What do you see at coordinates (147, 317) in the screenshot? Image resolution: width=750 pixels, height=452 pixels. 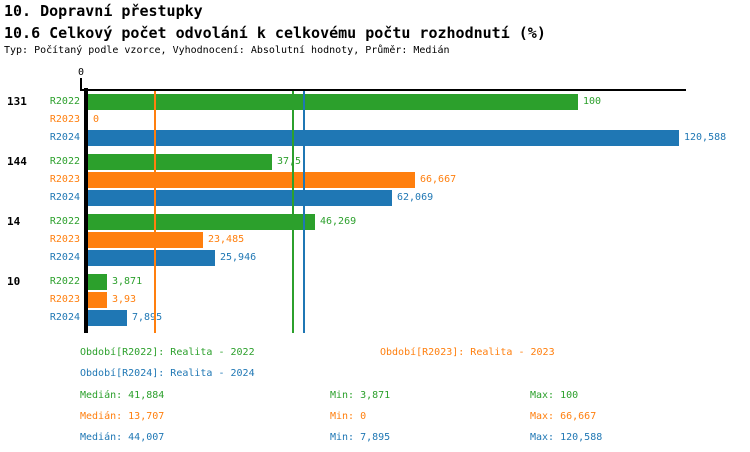 I see `bar-value-label-10-r2024: 7,895` at bounding box center [147, 317].